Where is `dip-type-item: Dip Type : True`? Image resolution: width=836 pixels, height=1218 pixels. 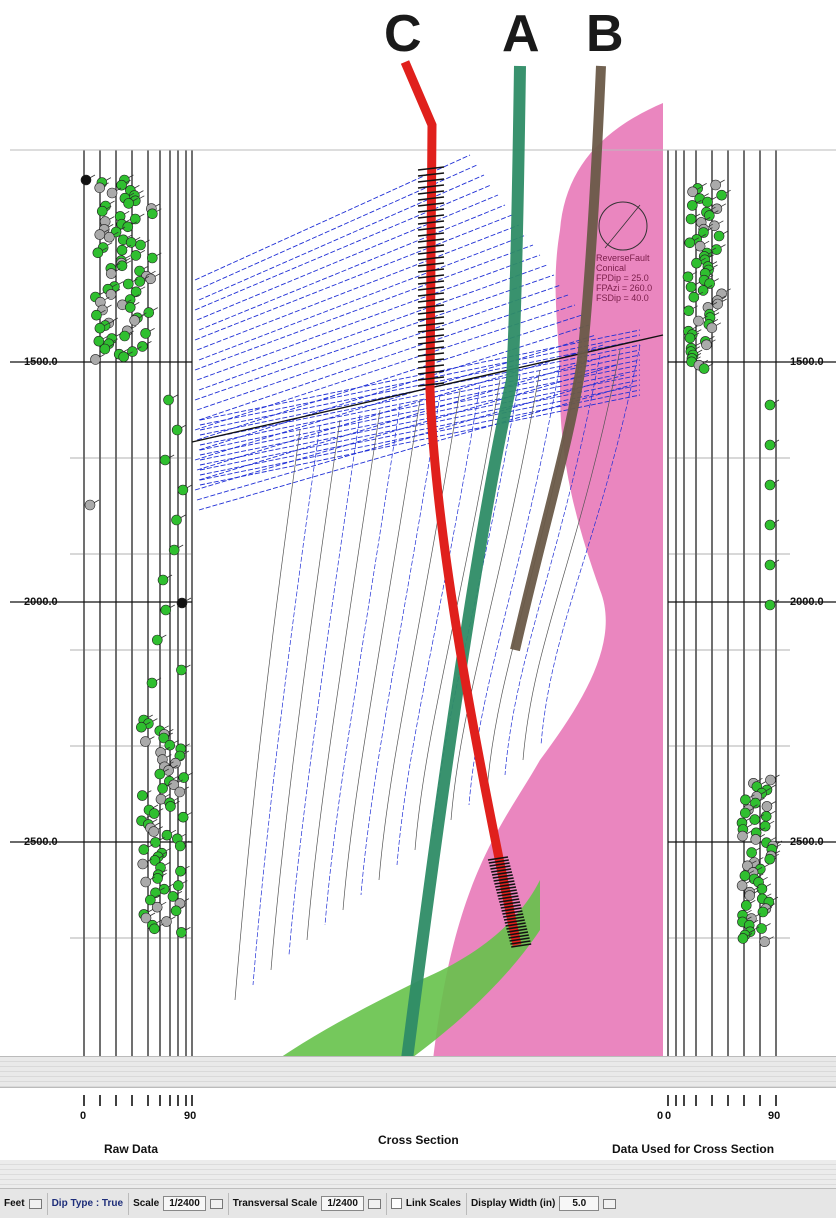
dip-type-item: Dip Type : True is located at coordinates (91, 1203).